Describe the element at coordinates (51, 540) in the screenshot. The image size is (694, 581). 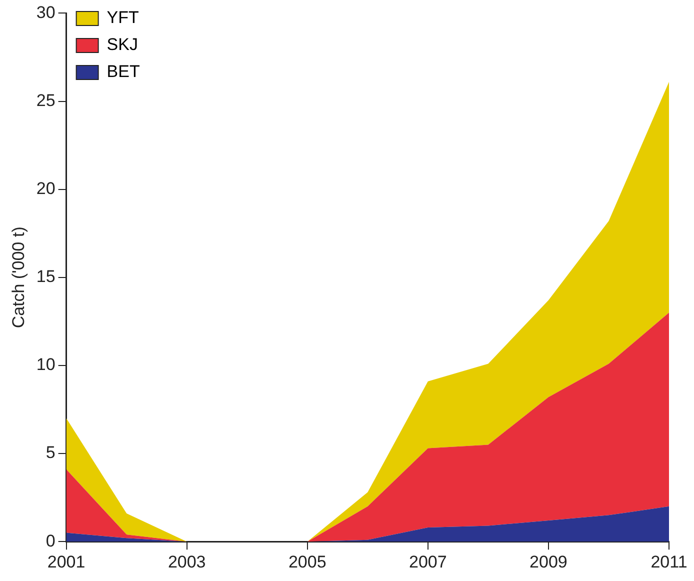
I see `y-tick-label: 0` at that location.